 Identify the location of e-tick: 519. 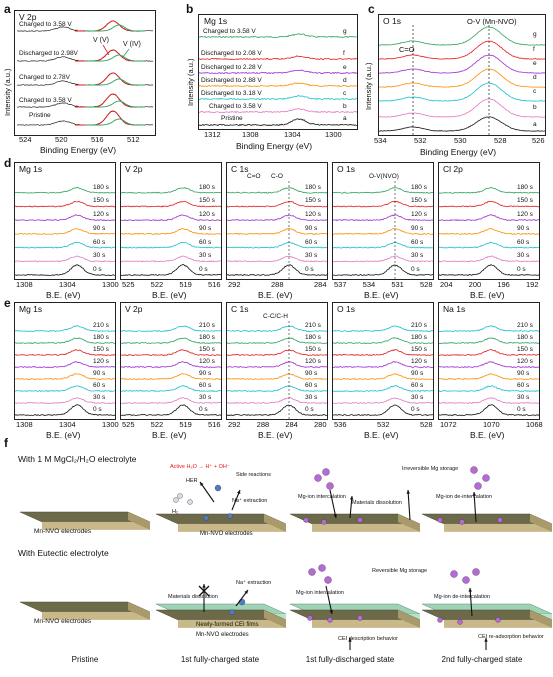
(185, 424).